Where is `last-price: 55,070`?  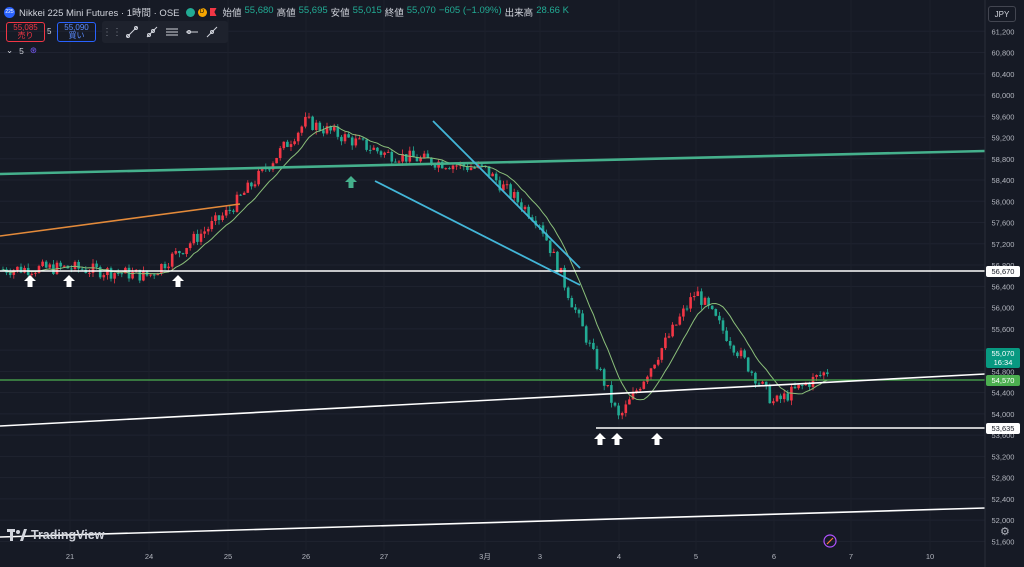
last-price: 55,070 is located at coordinates (1003, 353).